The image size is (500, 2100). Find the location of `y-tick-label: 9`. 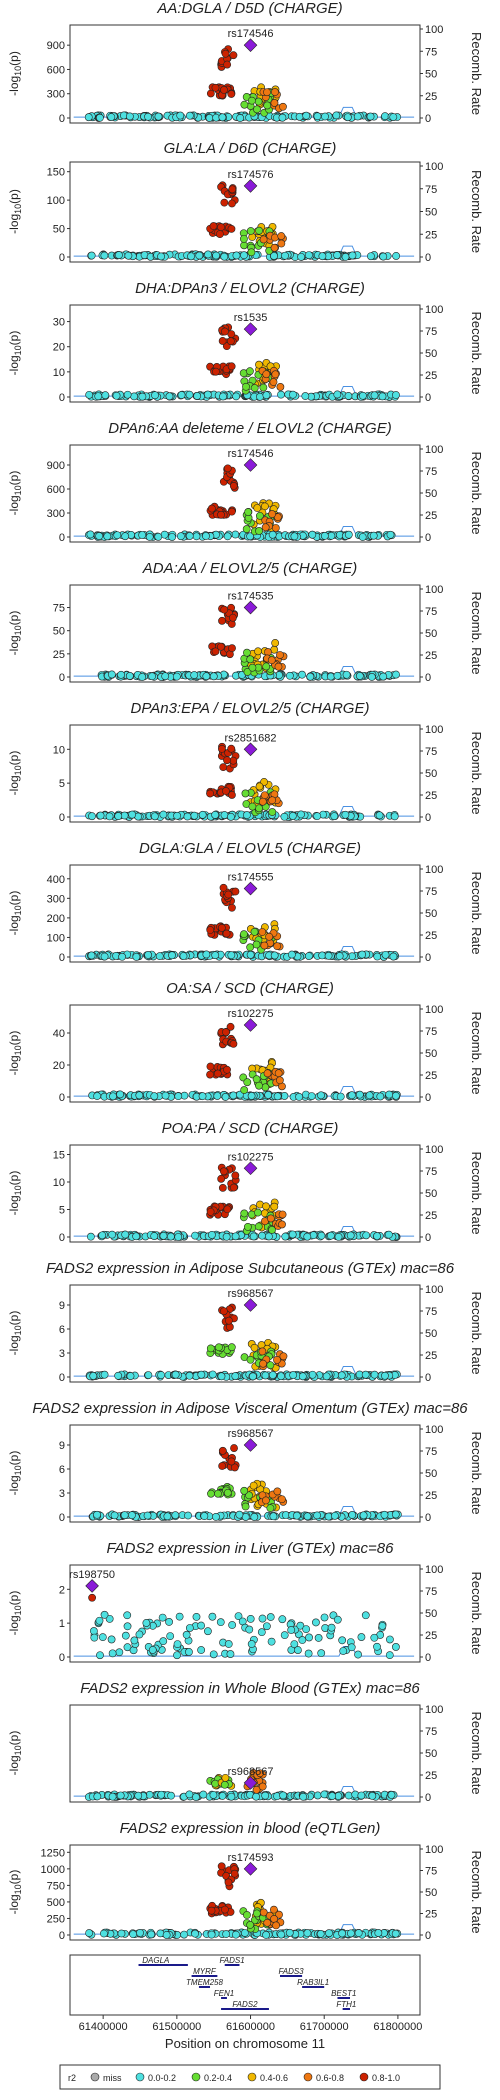

y-tick-label: 9 is located at coordinates (62, 1306).